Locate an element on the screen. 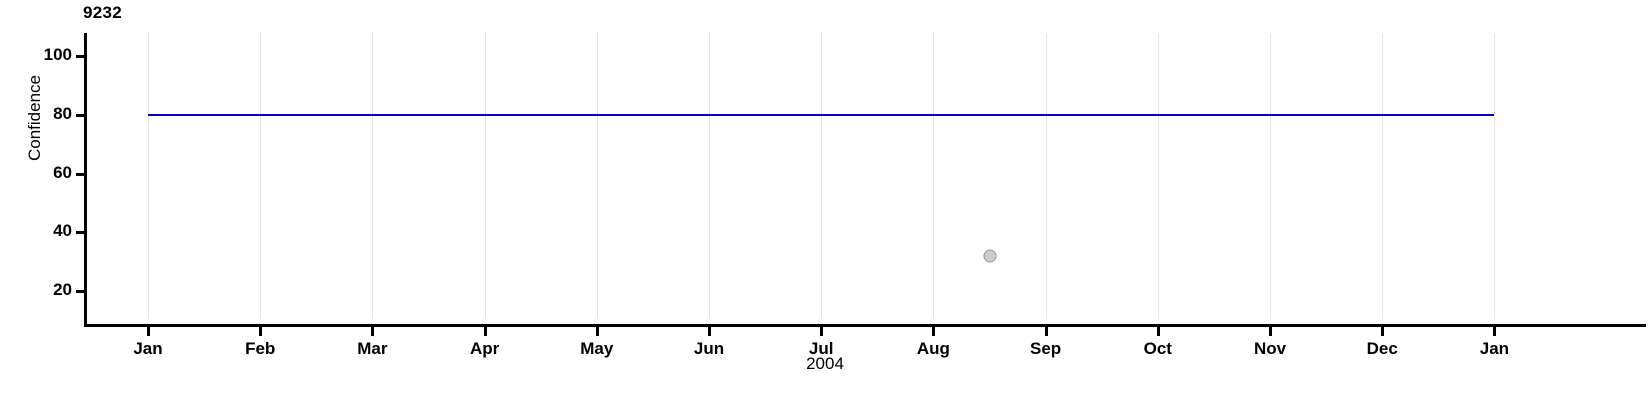 This screenshot has width=1650, height=400. y-tick-label-20: 20 is located at coordinates (62, 289).